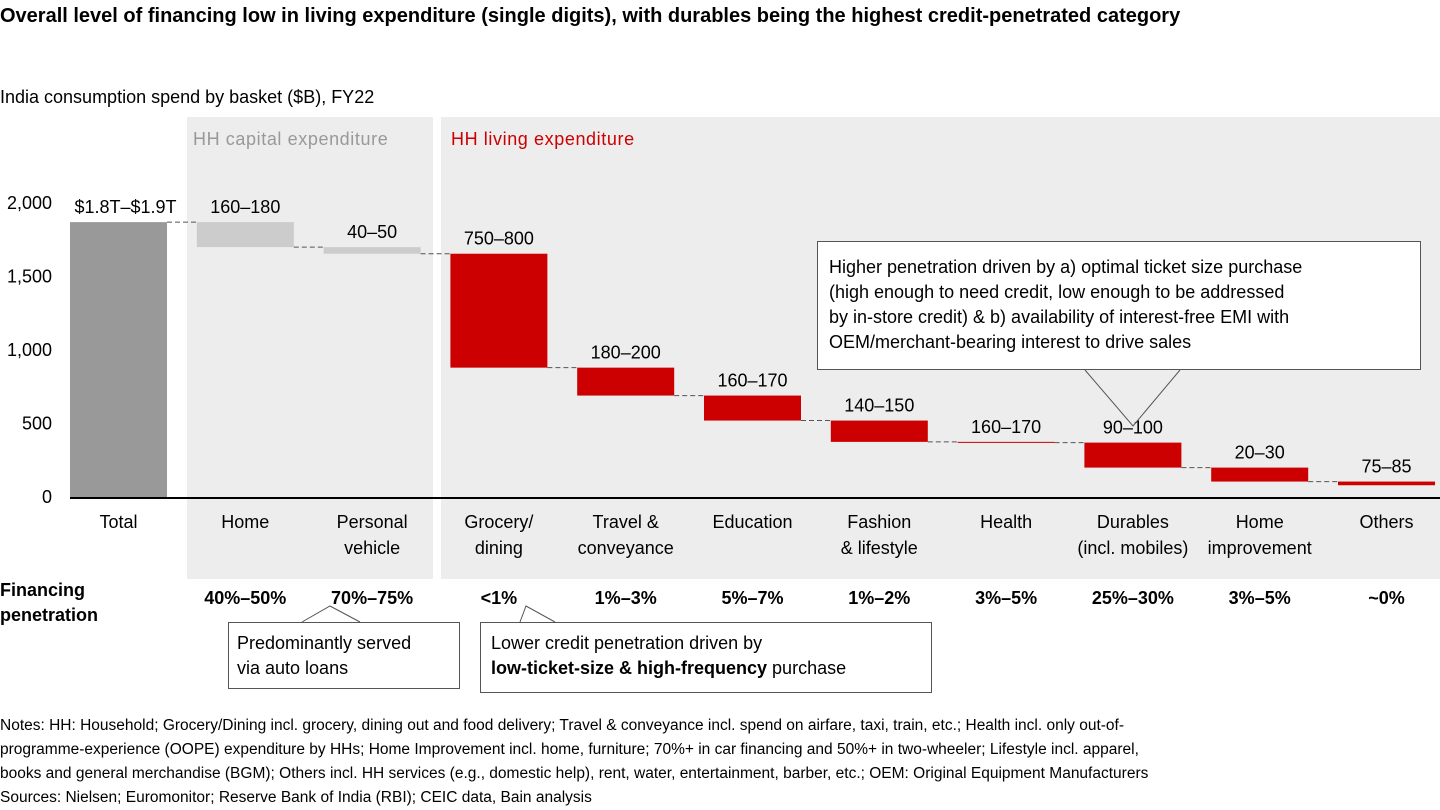 Image resolution: width=1440 pixels, height=810 pixels. I want to click on value-label: 75–85, so click(1386, 467).